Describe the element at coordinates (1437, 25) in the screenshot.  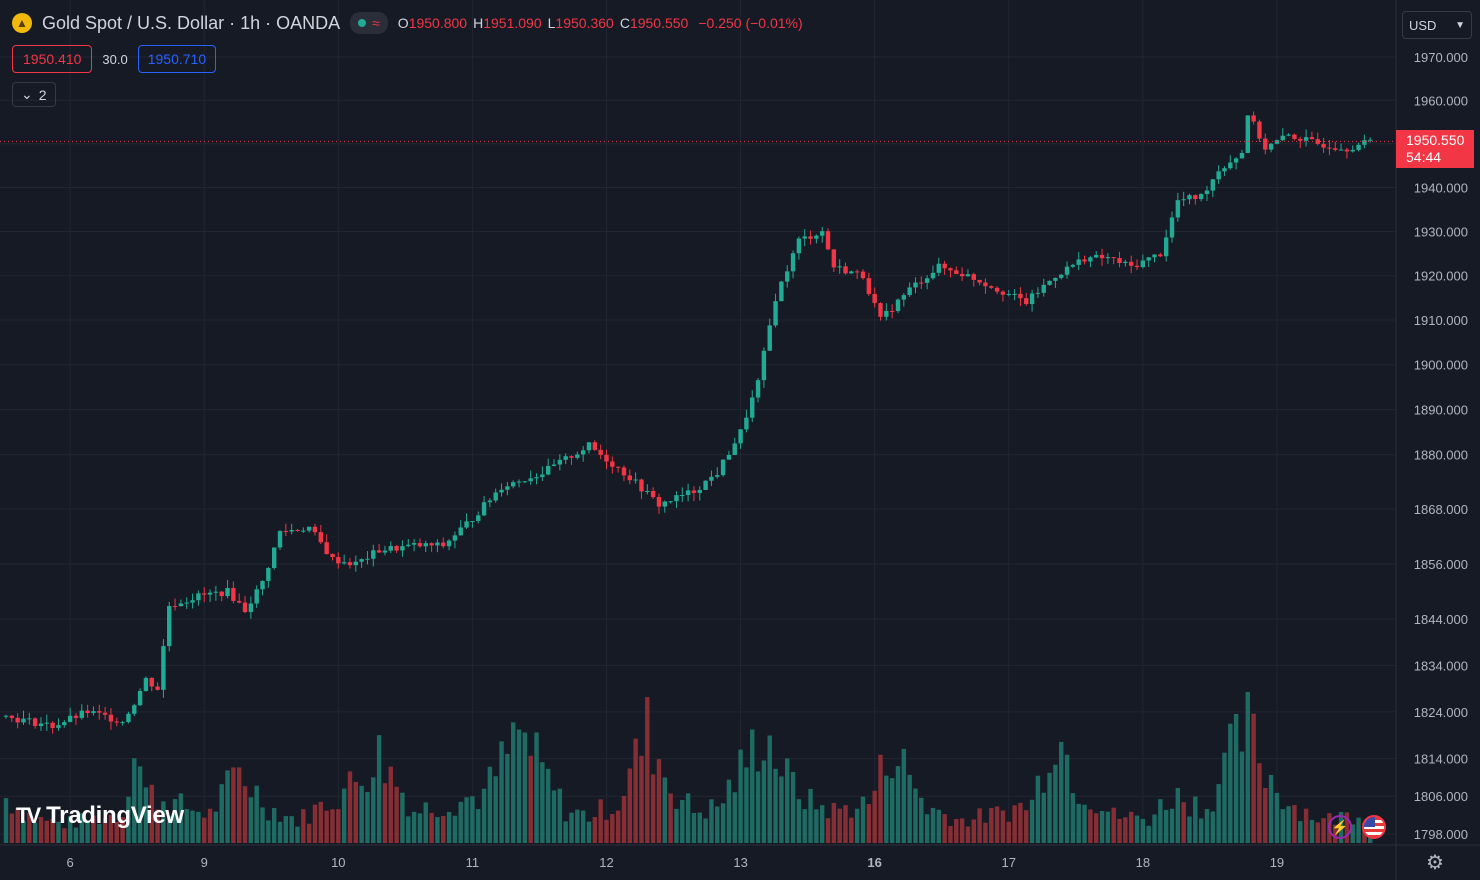
I see `currency-dropdown: USD ▼` at that location.